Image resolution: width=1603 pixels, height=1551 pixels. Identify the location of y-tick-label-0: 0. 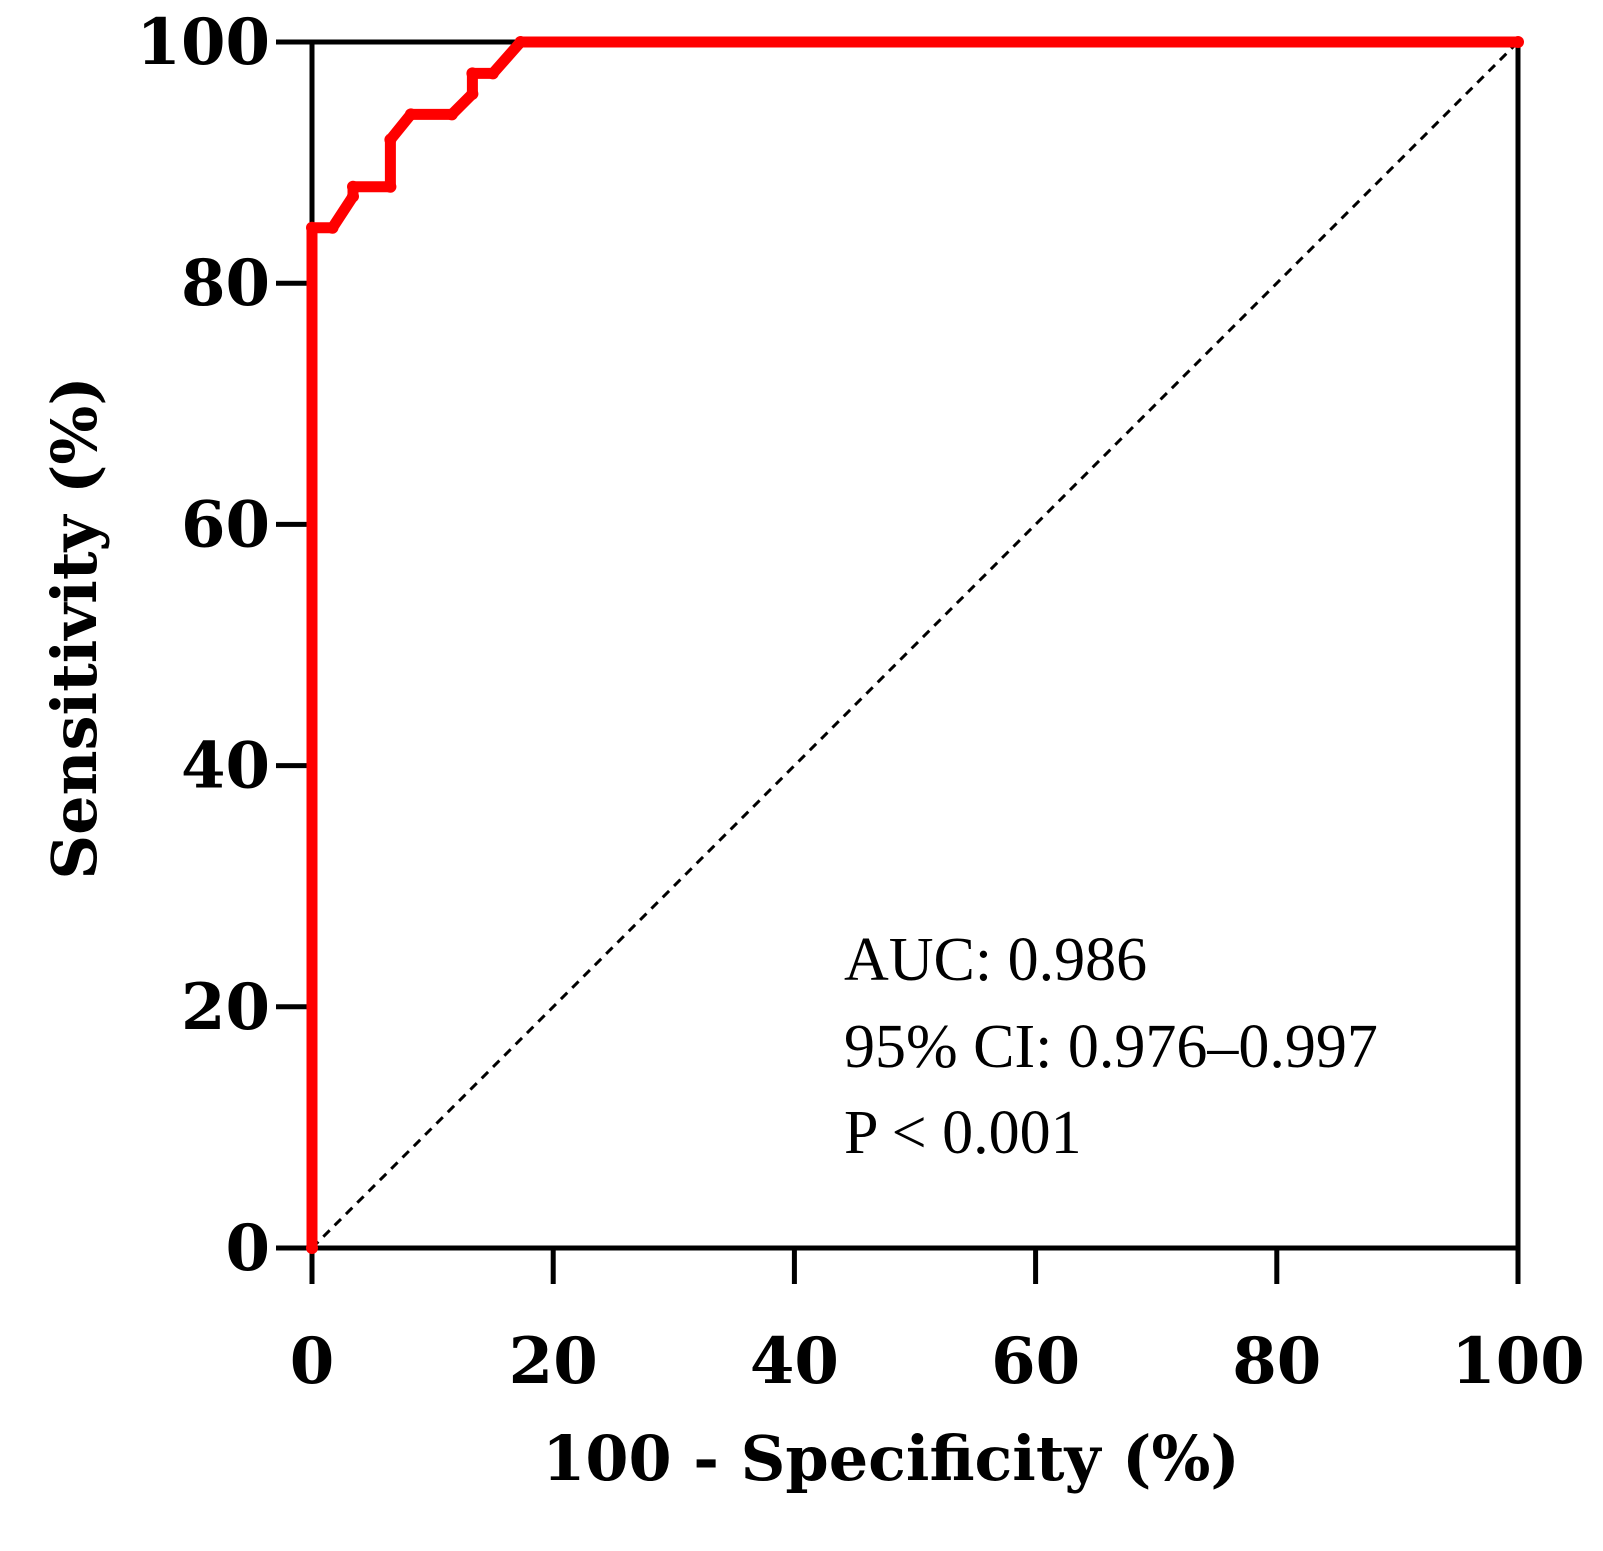
(247, 1248).